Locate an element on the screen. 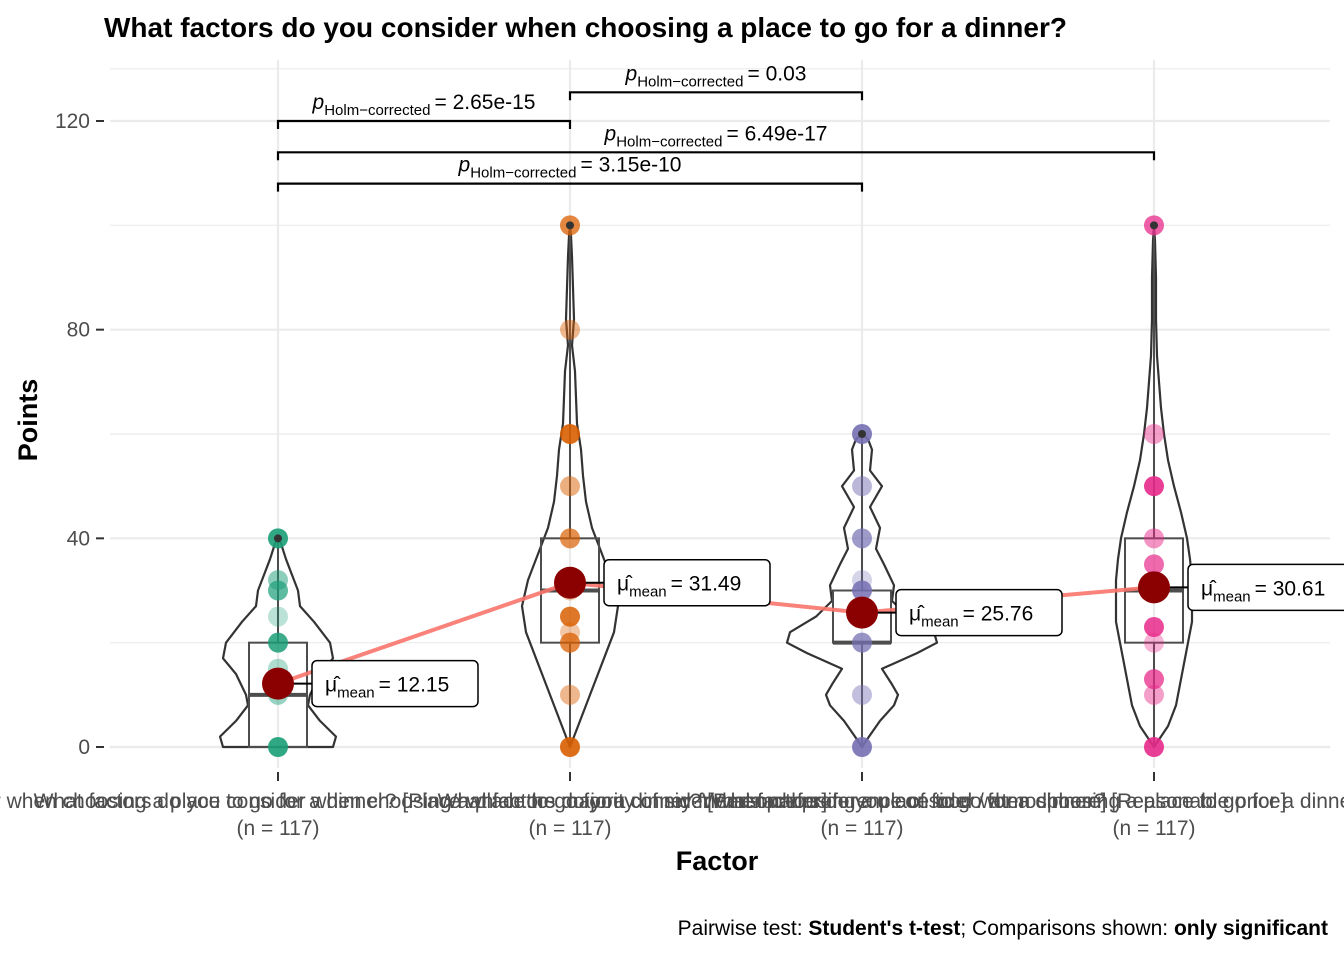 The image size is (1344, 960). mean-value: = 31.49 is located at coordinates (706, 584).